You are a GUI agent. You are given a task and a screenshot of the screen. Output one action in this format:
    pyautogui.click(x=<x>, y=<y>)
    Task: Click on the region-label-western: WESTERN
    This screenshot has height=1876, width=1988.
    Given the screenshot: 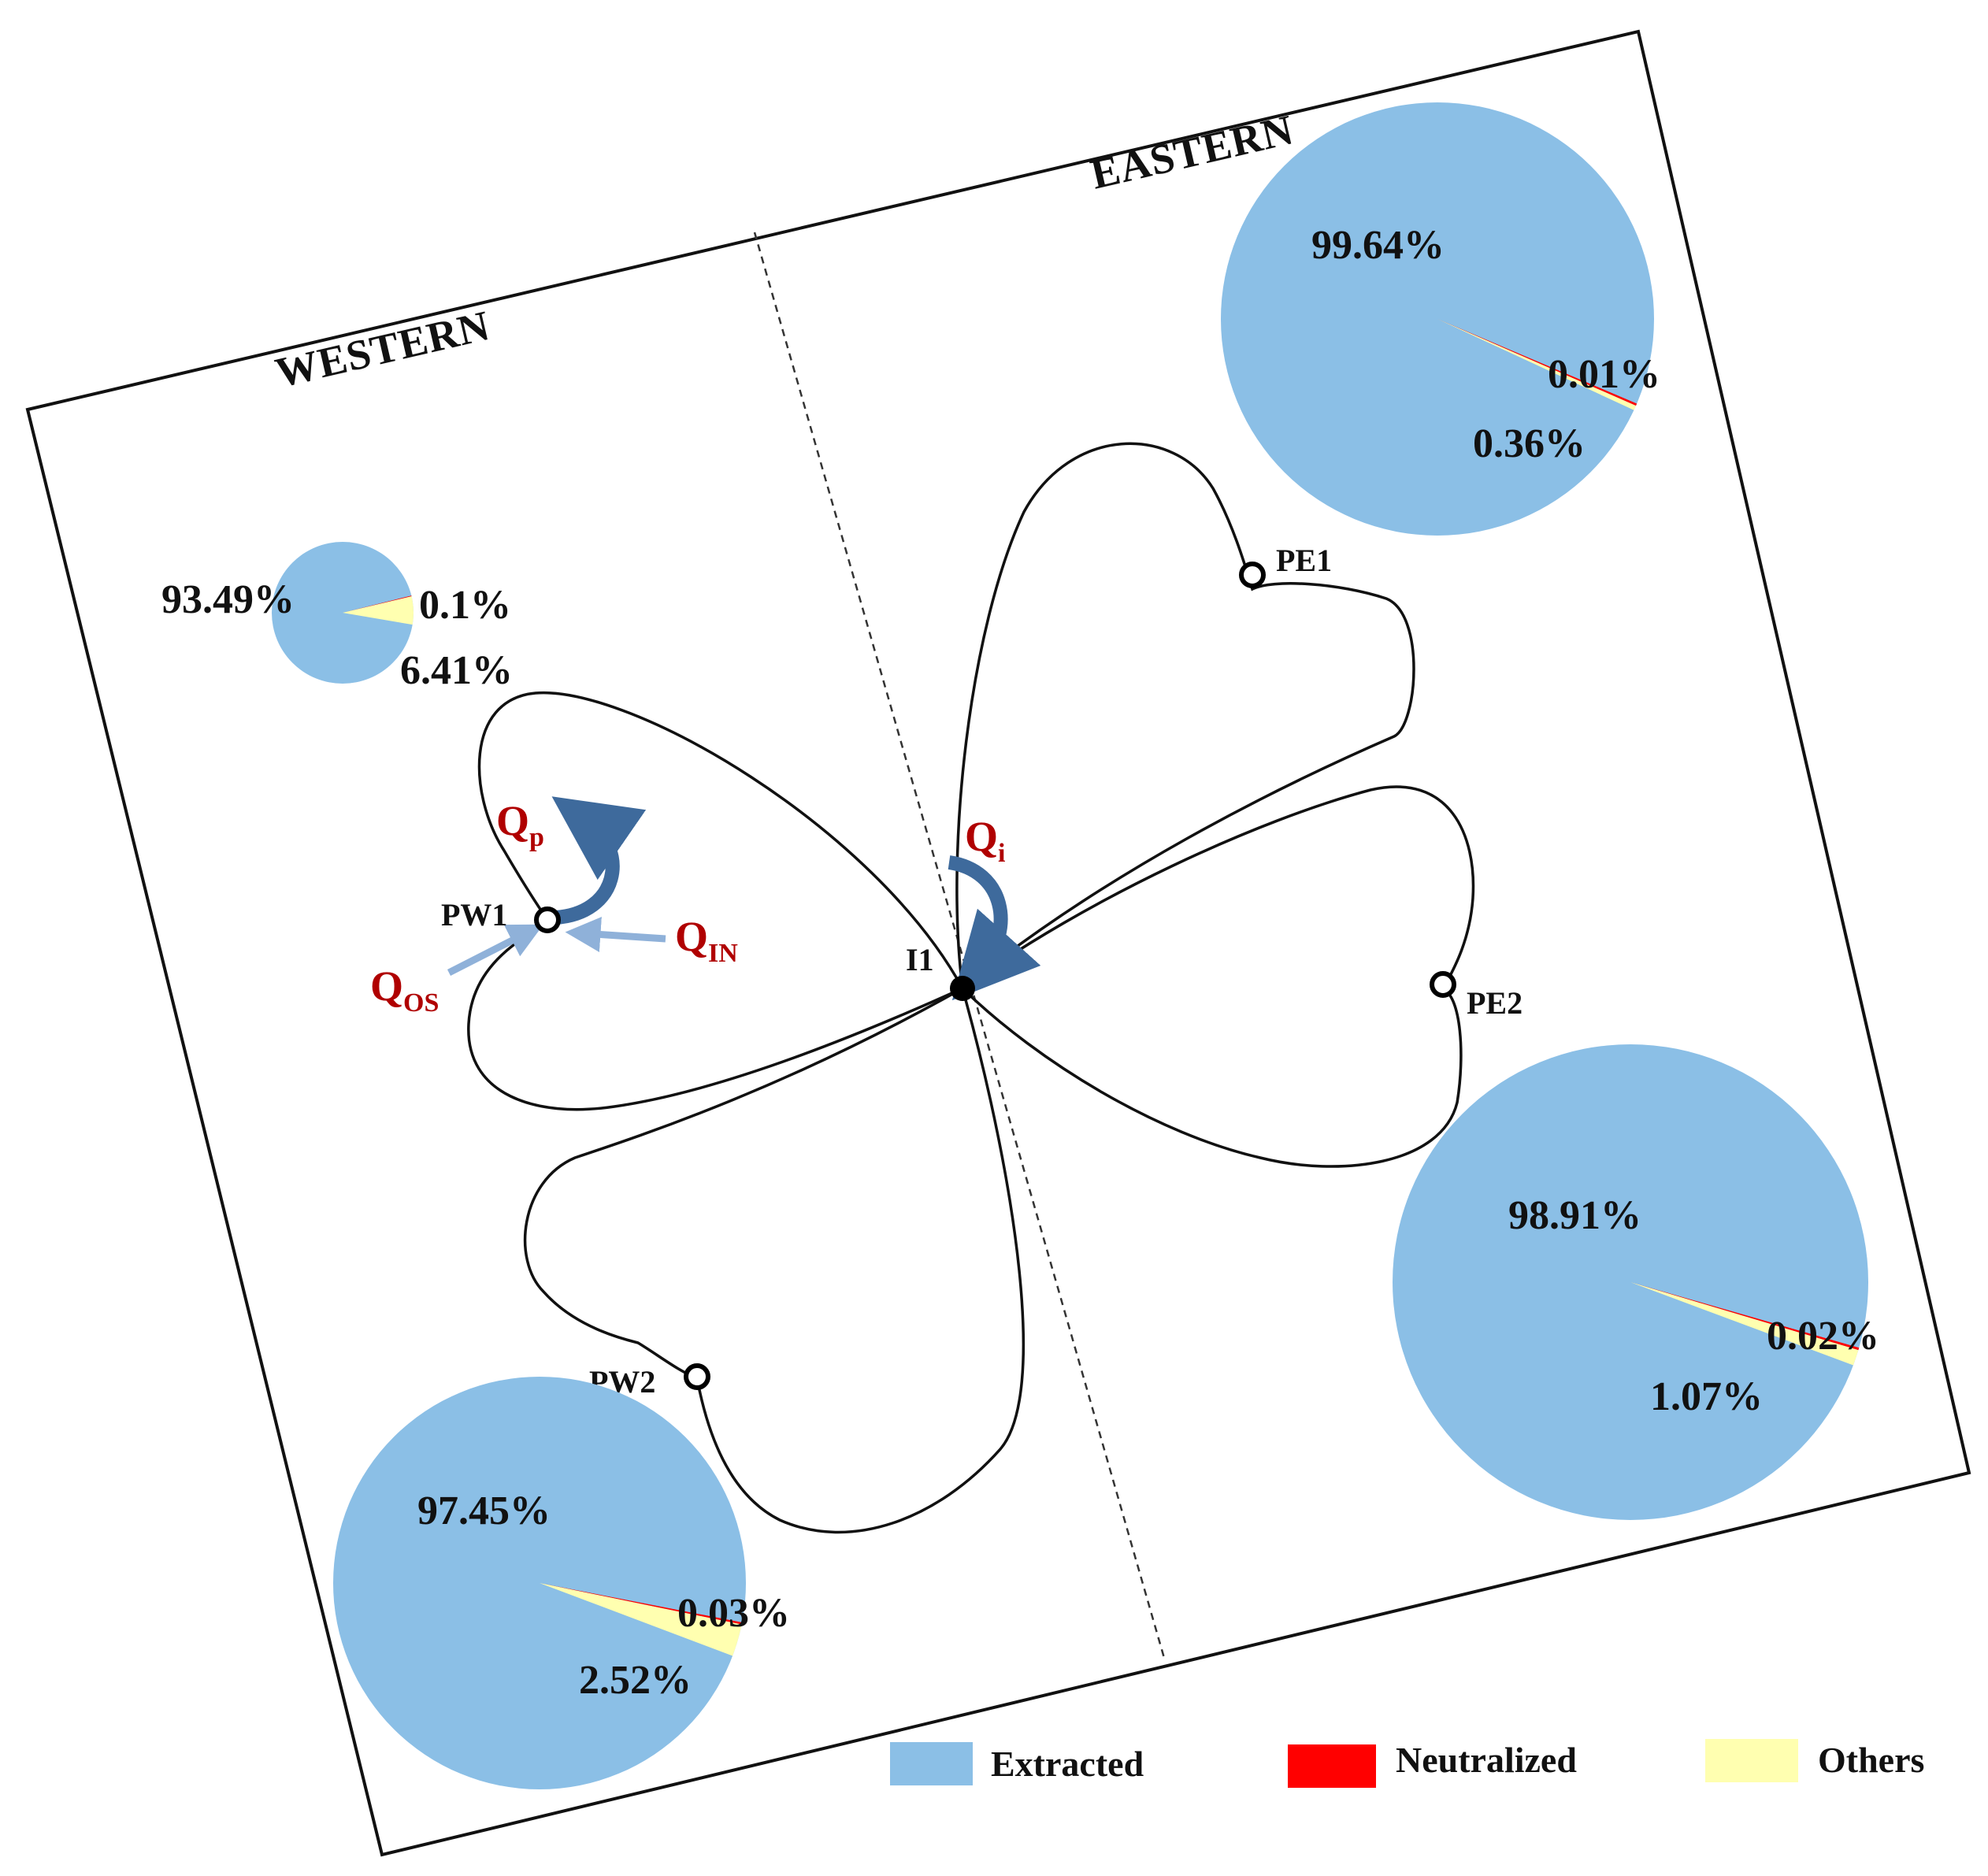 What is the action you would take?
    pyautogui.click(x=382, y=349)
    